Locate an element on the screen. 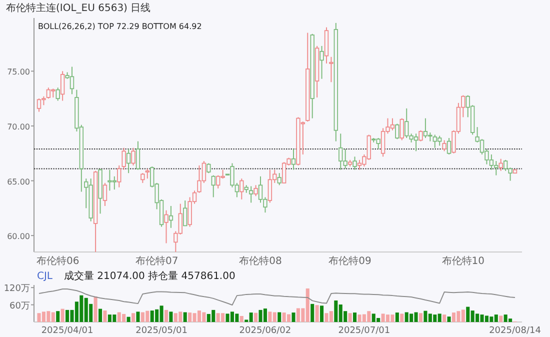  x-tick-label: 布伦特08 is located at coordinates (260, 261).